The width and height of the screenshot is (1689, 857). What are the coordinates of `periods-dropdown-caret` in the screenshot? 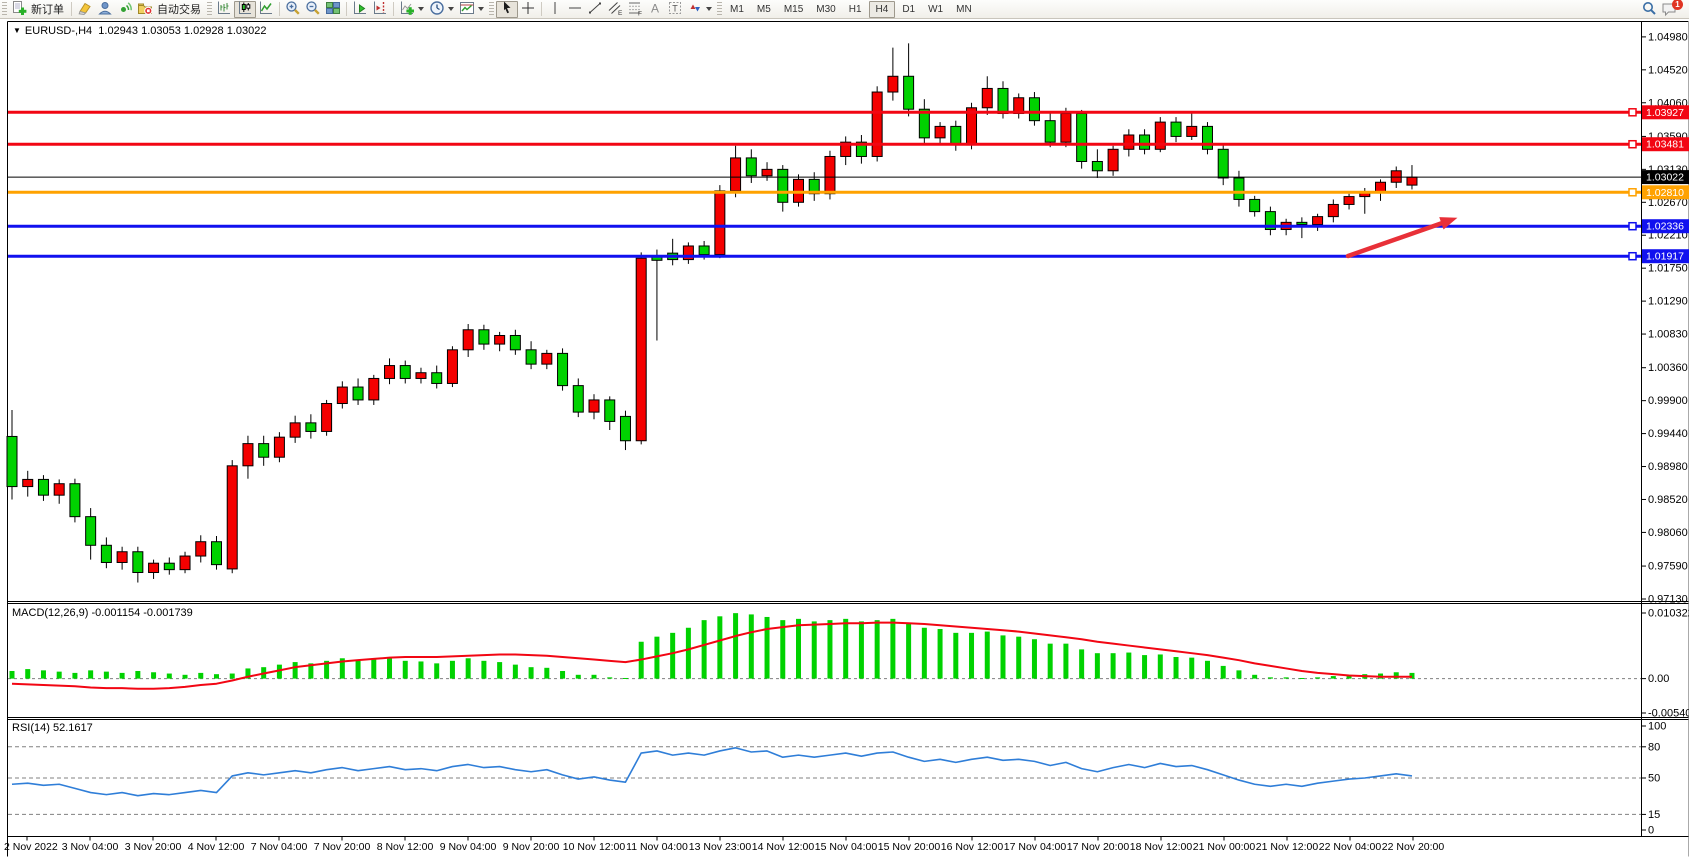 It's located at (451, 9).